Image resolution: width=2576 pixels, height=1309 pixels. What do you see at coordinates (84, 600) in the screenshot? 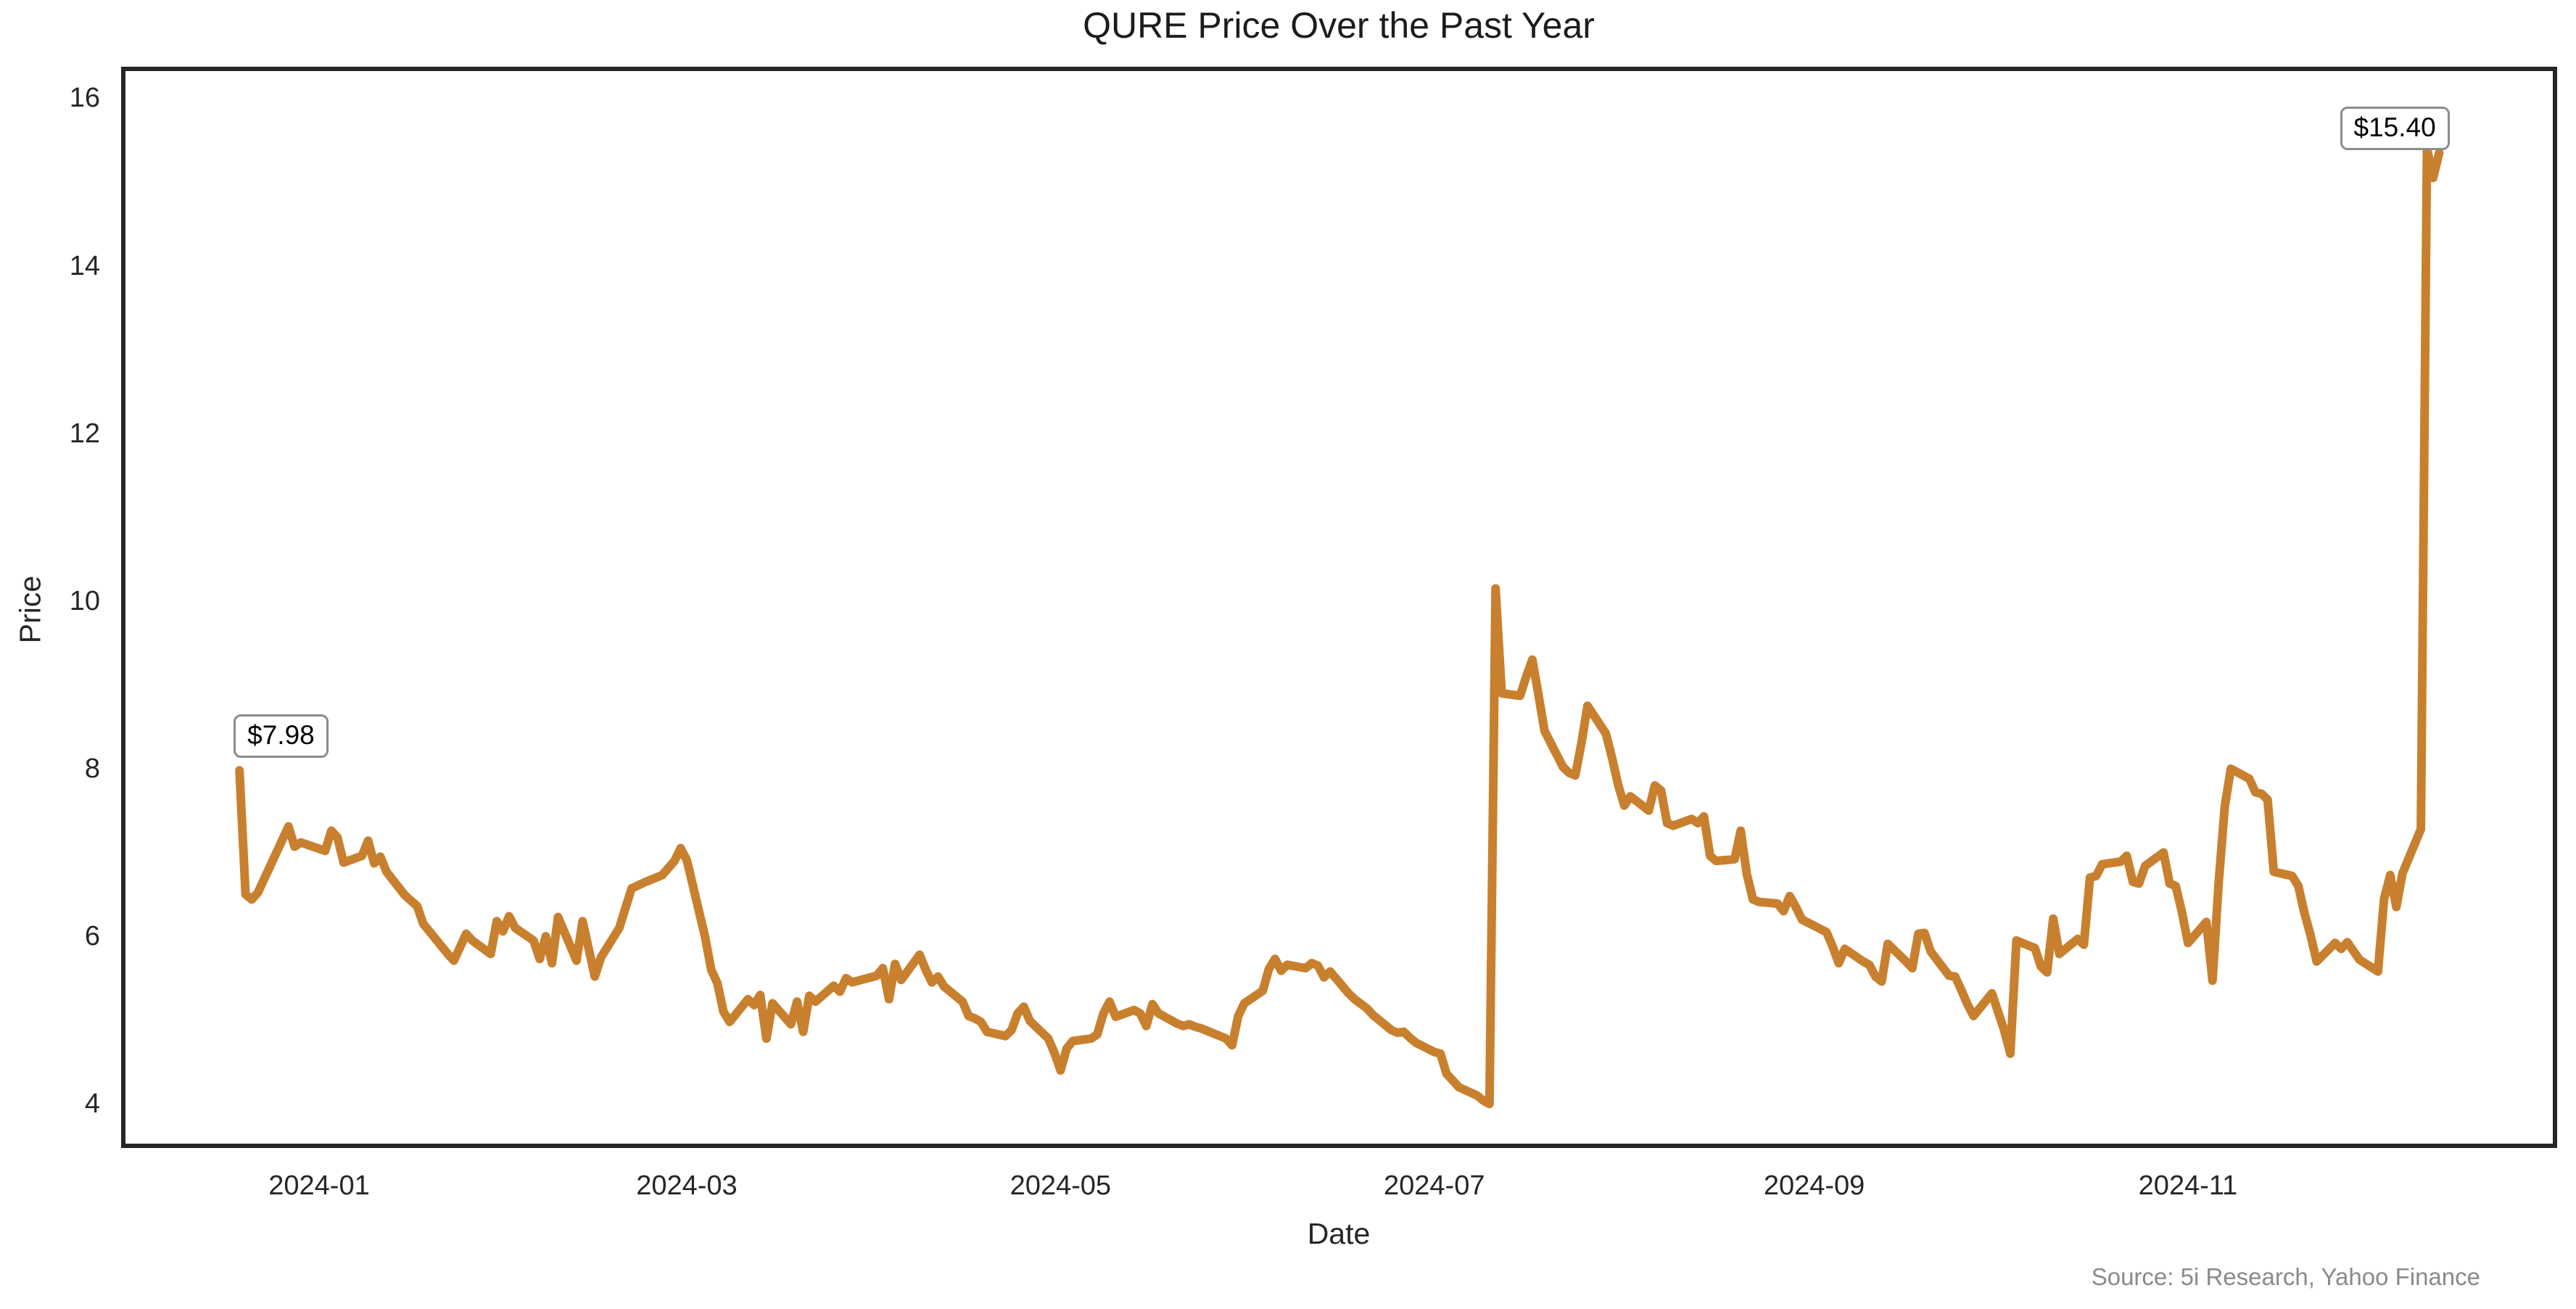
I see `y-tick-label-10: 10` at bounding box center [84, 600].